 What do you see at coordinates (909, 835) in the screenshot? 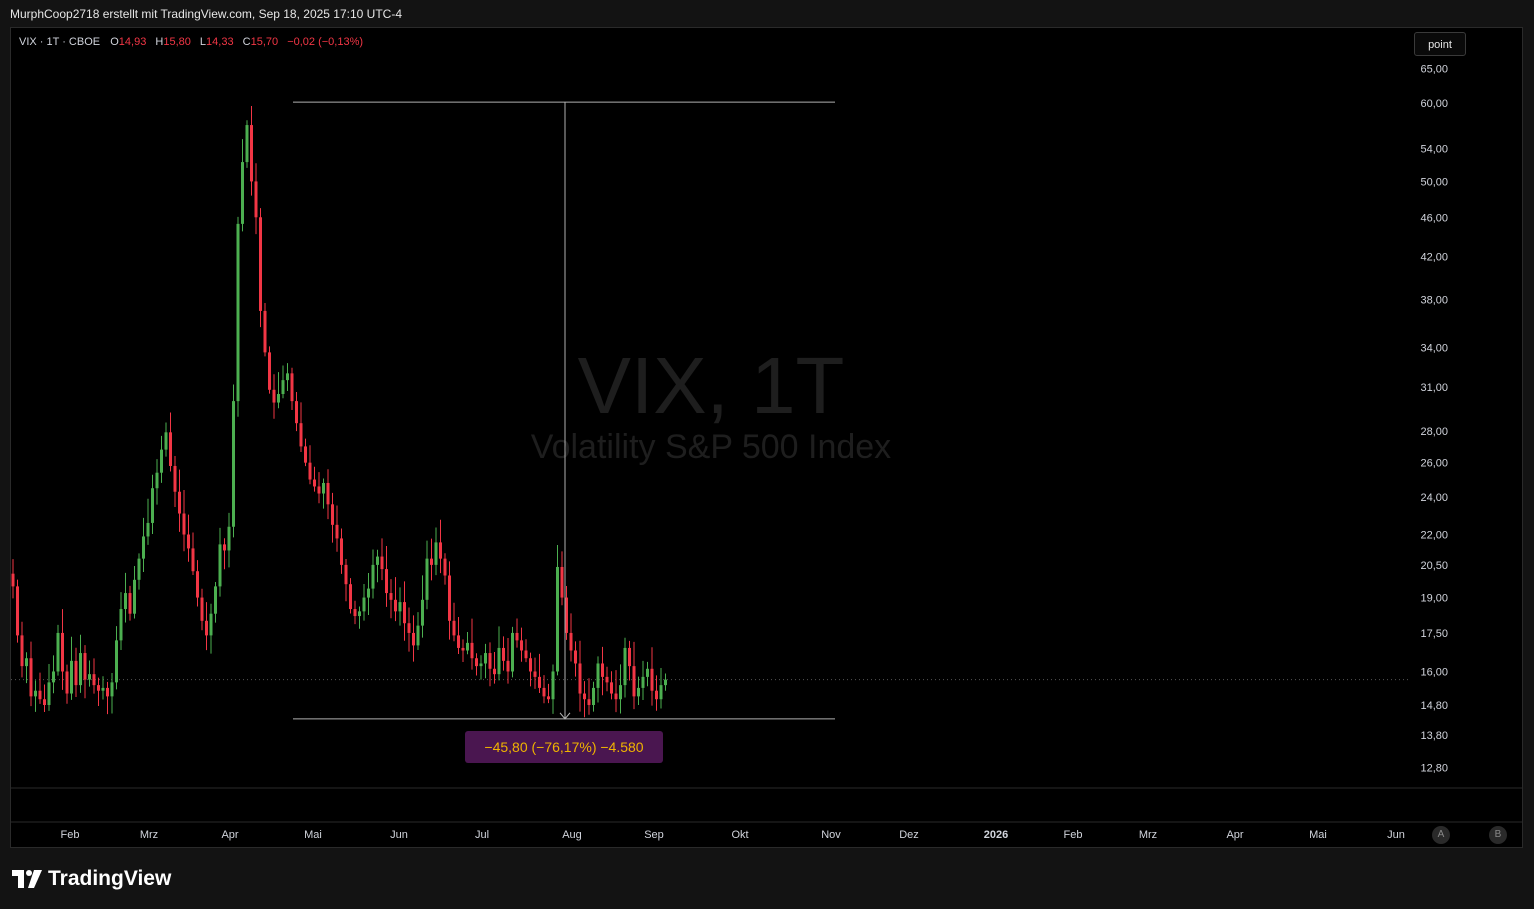
I see `time-tick-label: Dez` at bounding box center [909, 835].